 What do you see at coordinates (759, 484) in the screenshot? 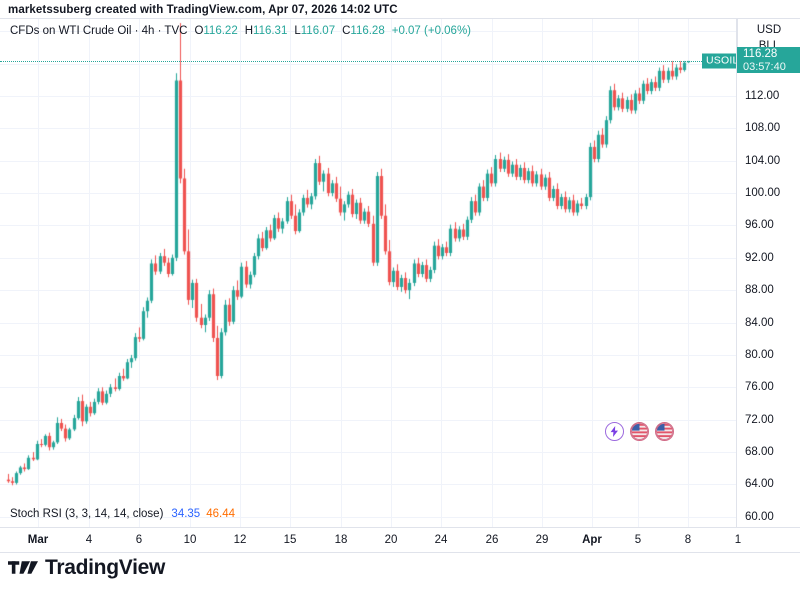
I see `price-tick-label: 64.00` at bounding box center [759, 484].